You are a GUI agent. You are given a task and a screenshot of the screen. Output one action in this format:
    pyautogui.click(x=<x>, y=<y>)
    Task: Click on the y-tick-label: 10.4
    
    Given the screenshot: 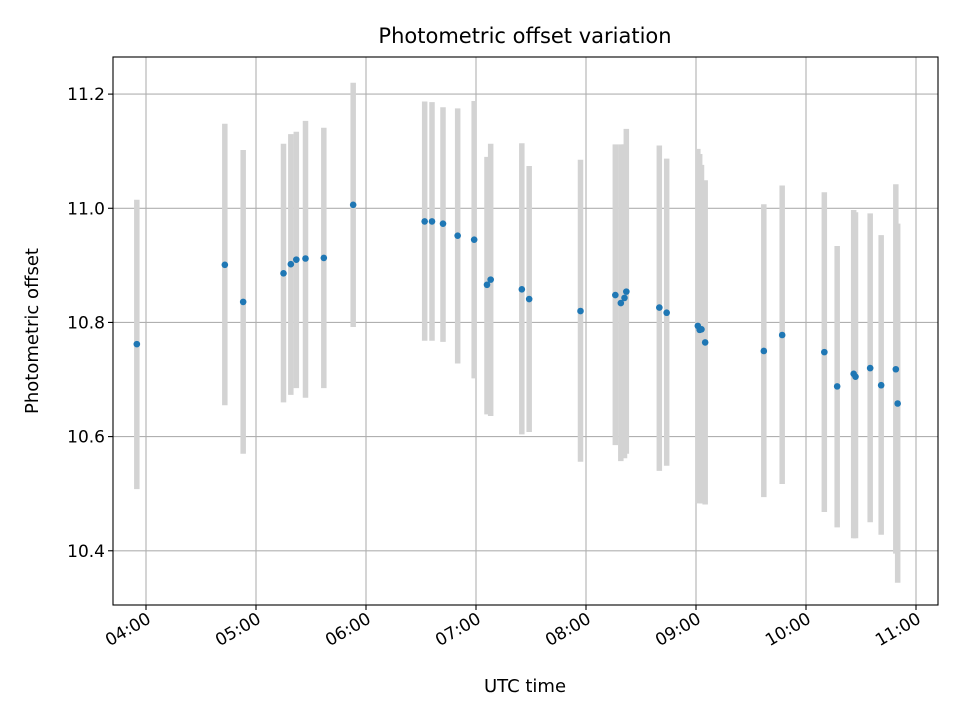 What is the action you would take?
    pyautogui.click(x=86, y=552)
    